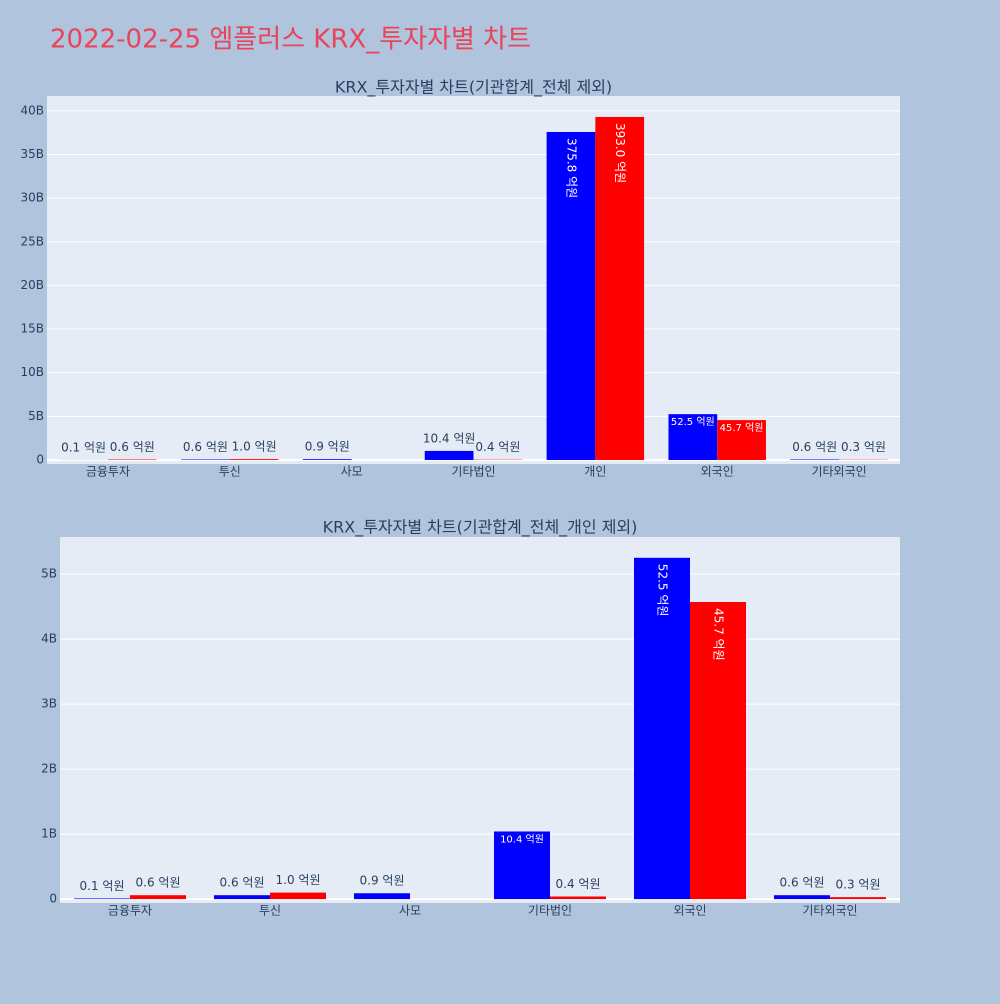  What do you see at coordinates (473, 88) in the screenshot?
I see `chart-title: KRX_투자자별 차트(기관합계_전체 제외)` at bounding box center [473, 88].